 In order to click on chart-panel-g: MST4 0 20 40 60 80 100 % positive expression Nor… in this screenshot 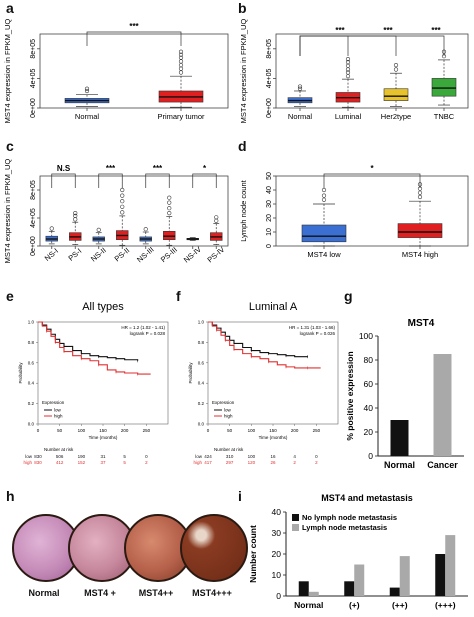, I will do `click(404, 394)`.